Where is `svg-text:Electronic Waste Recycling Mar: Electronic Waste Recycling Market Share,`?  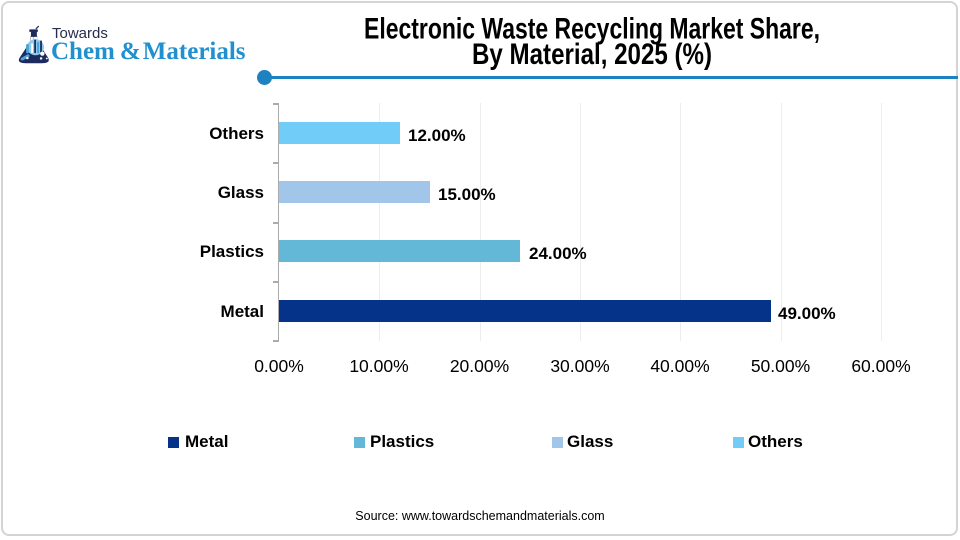 svg-text:Electronic Waste Recycling Mar: Electronic Waste Recycling Market Share, is located at coordinates (592, 29).